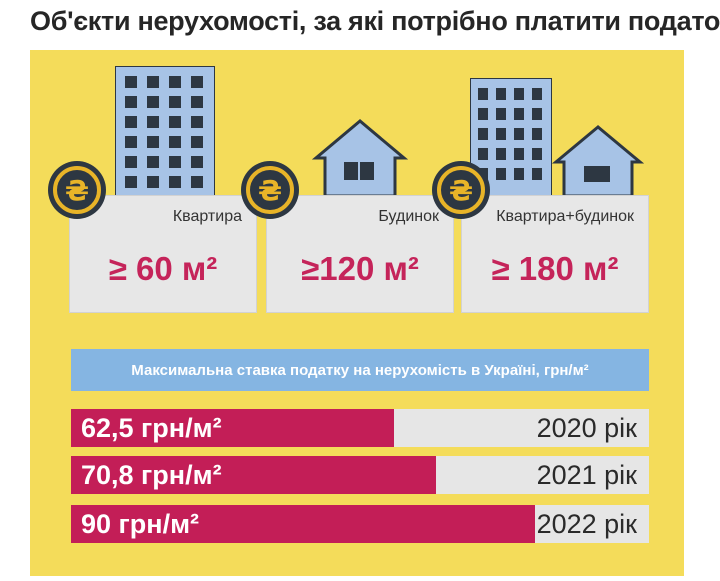 Image resolution: width=720 pixels, height=581 pixels. Describe the element at coordinates (586, 428) in the screenshot. I see `bar-category-label: 2020 рік` at that location.